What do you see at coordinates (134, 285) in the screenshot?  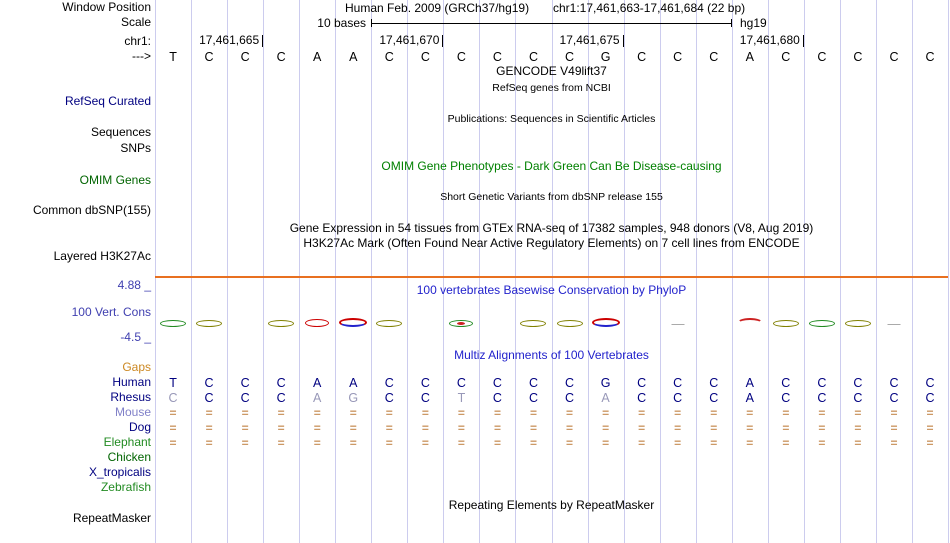 I see `cons-axis-max: 4.88 _` at bounding box center [134, 285].